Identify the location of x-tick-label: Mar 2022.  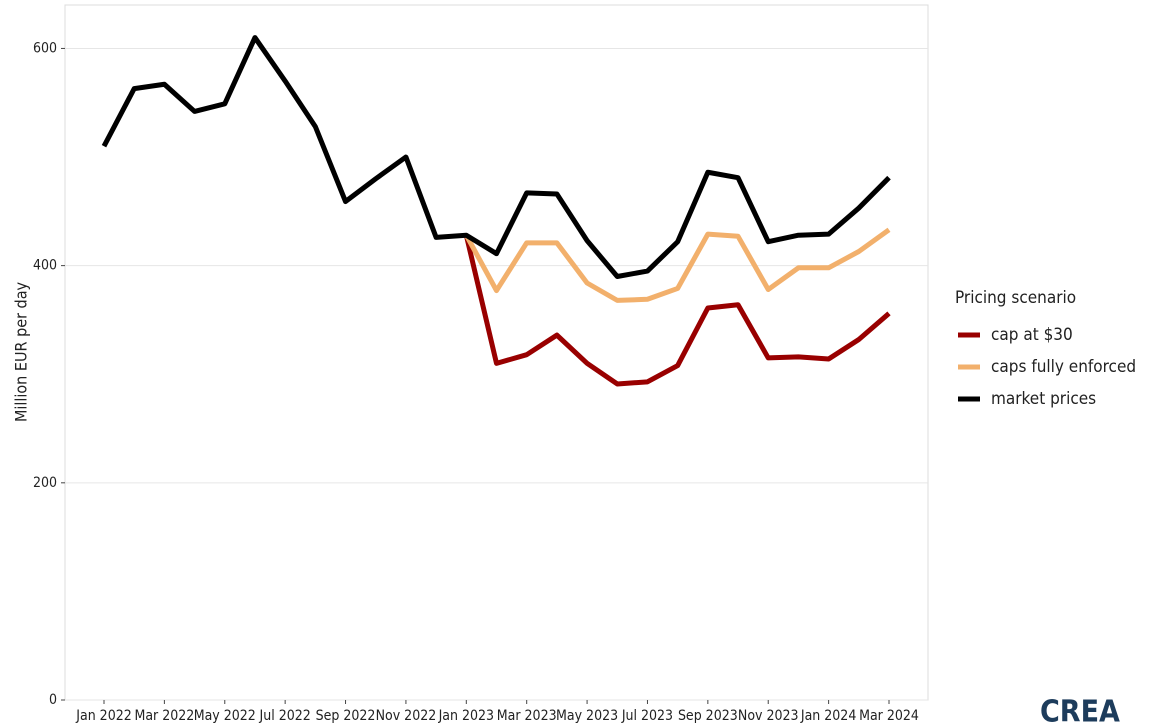
(164, 716).